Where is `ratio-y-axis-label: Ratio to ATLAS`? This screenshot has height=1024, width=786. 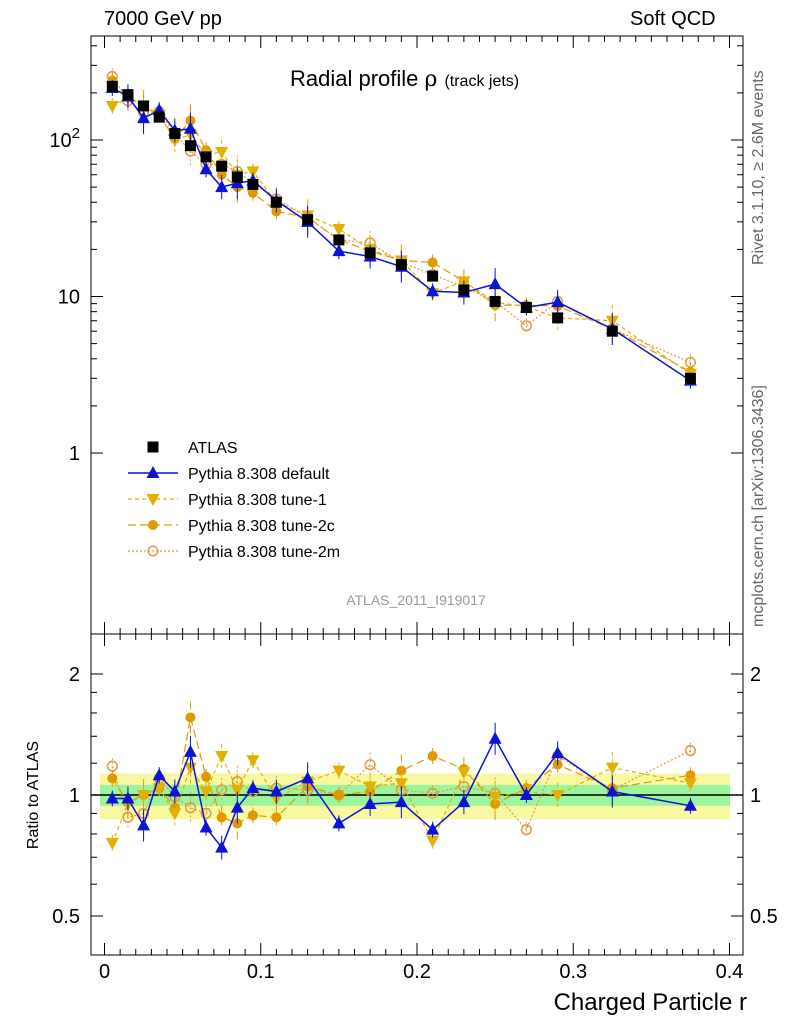
ratio-y-axis-label: Ratio to ATLAS is located at coordinates (33, 795).